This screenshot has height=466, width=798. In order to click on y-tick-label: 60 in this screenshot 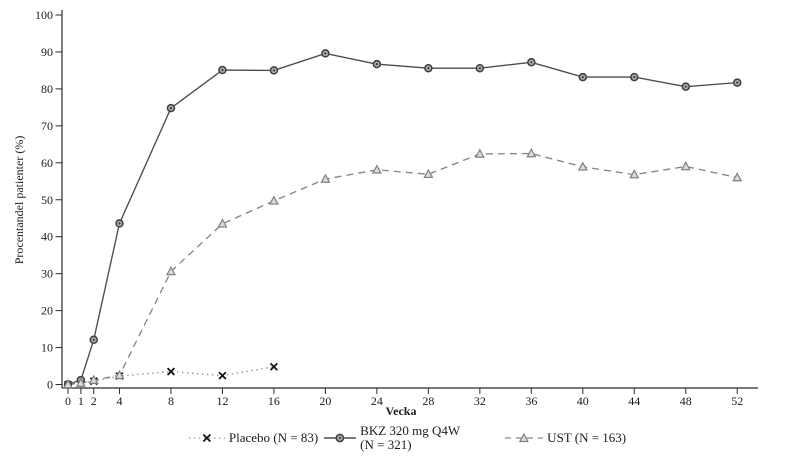, I will do `click(47, 163)`.